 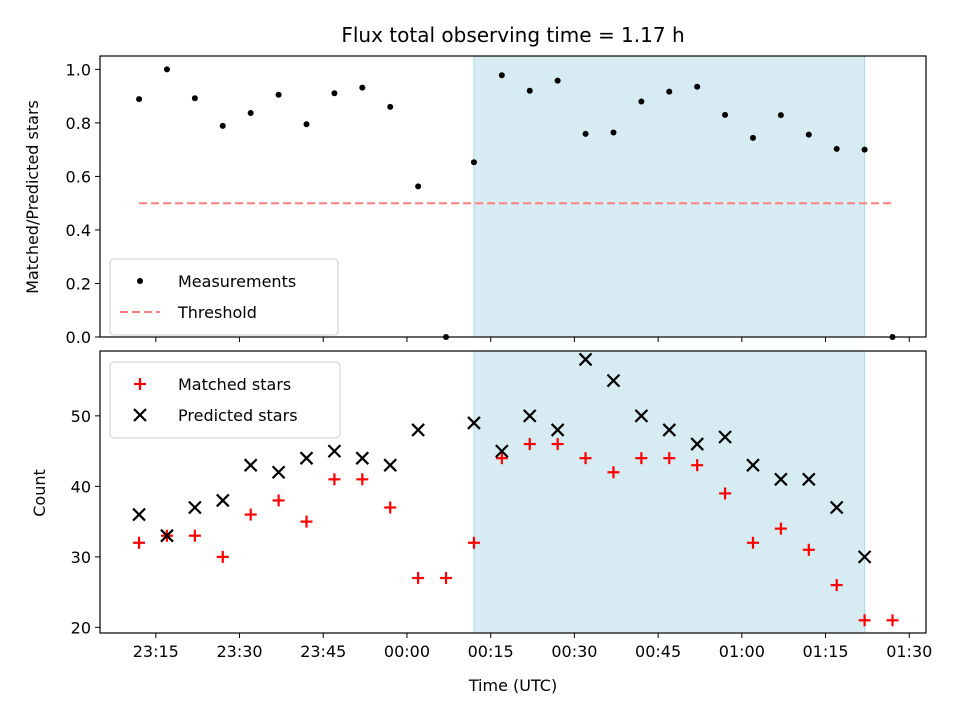 What do you see at coordinates (78, 283) in the screenshot?
I see `y-tick-label: 0.2` at bounding box center [78, 283].